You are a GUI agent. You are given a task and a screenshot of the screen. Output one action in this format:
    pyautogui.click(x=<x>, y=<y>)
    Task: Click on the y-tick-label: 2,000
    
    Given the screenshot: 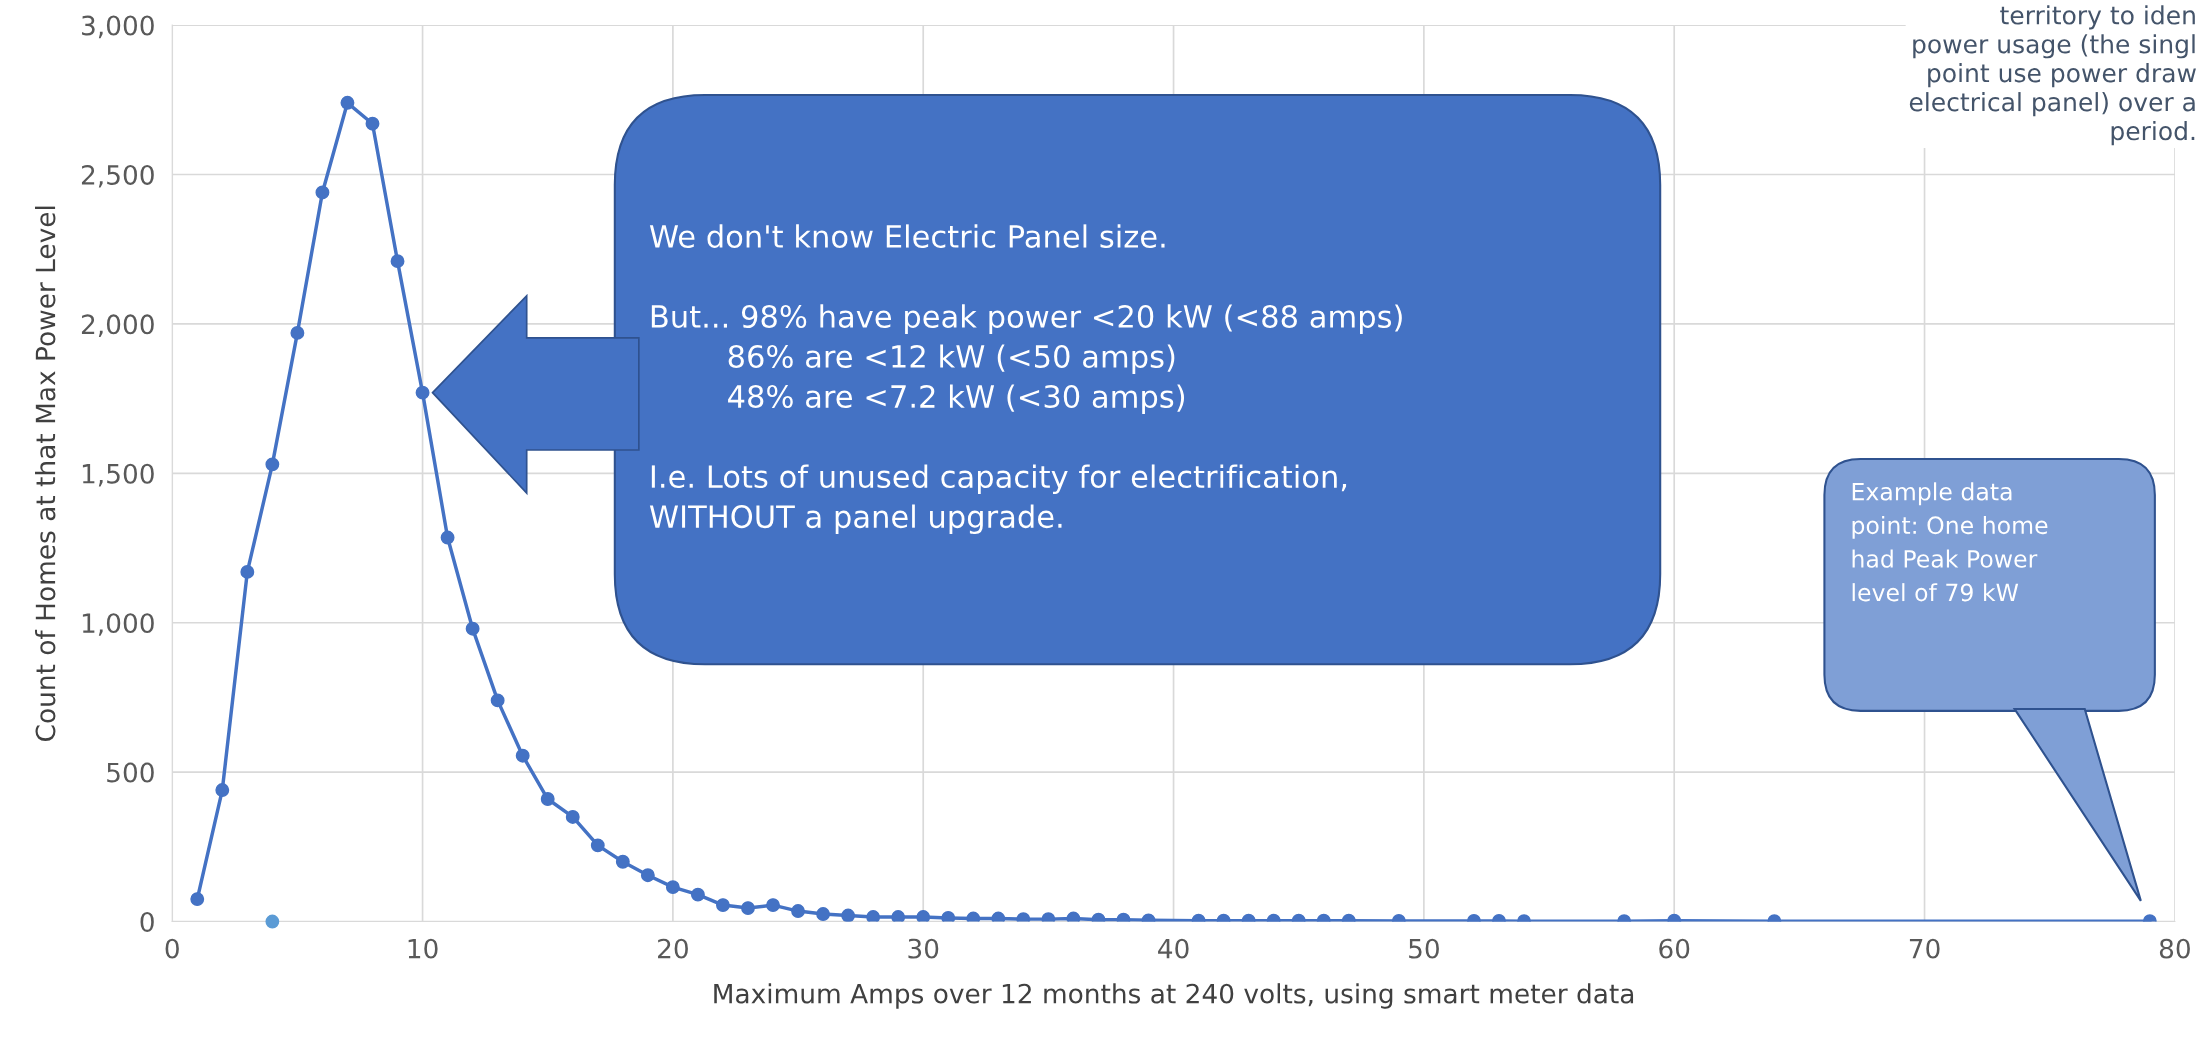 What is the action you would take?
    pyautogui.click(x=117, y=325)
    